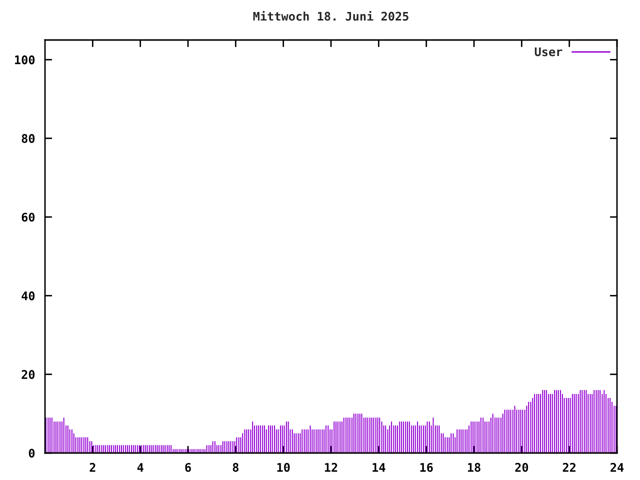 The height and width of the screenshot is (480, 640). What do you see at coordinates (521, 467) in the screenshot?
I see `x-tick-label: 20` at bounding box center [521, 467].